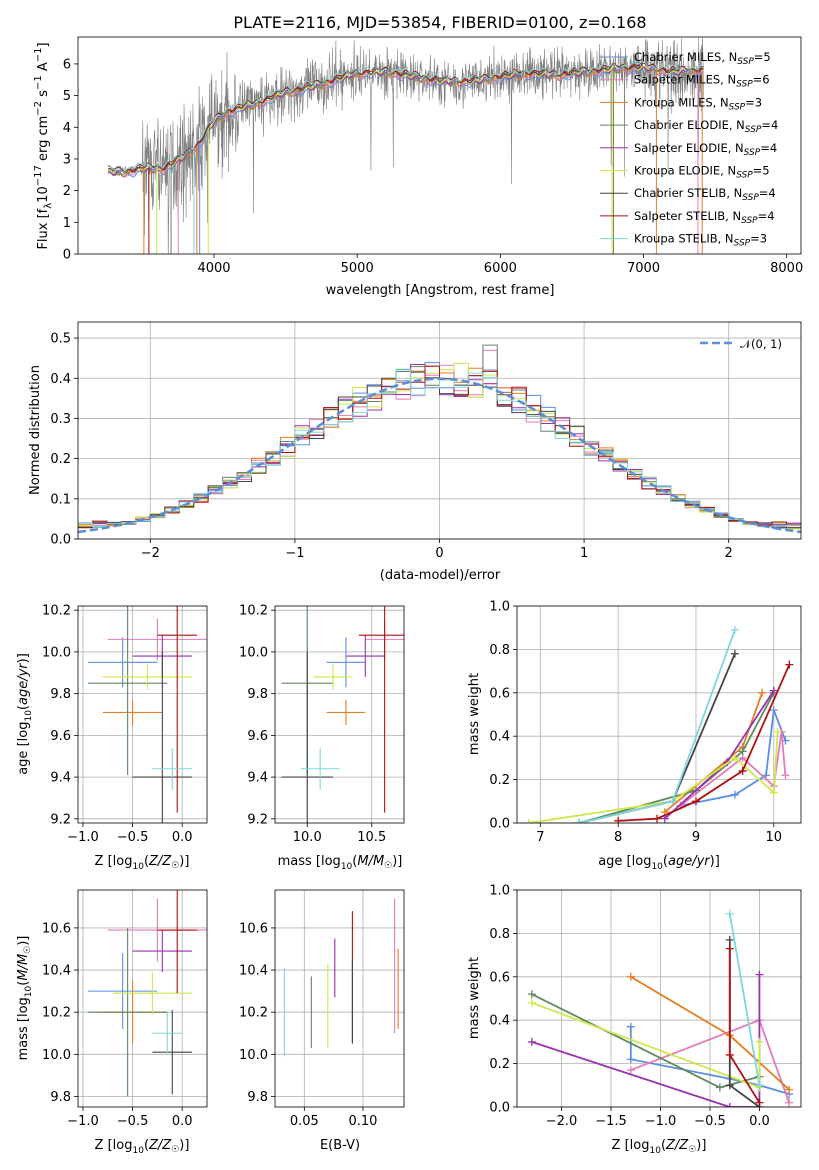  I want to click on x-axis-label: age [log10(age/yr)], so click(659, 863).